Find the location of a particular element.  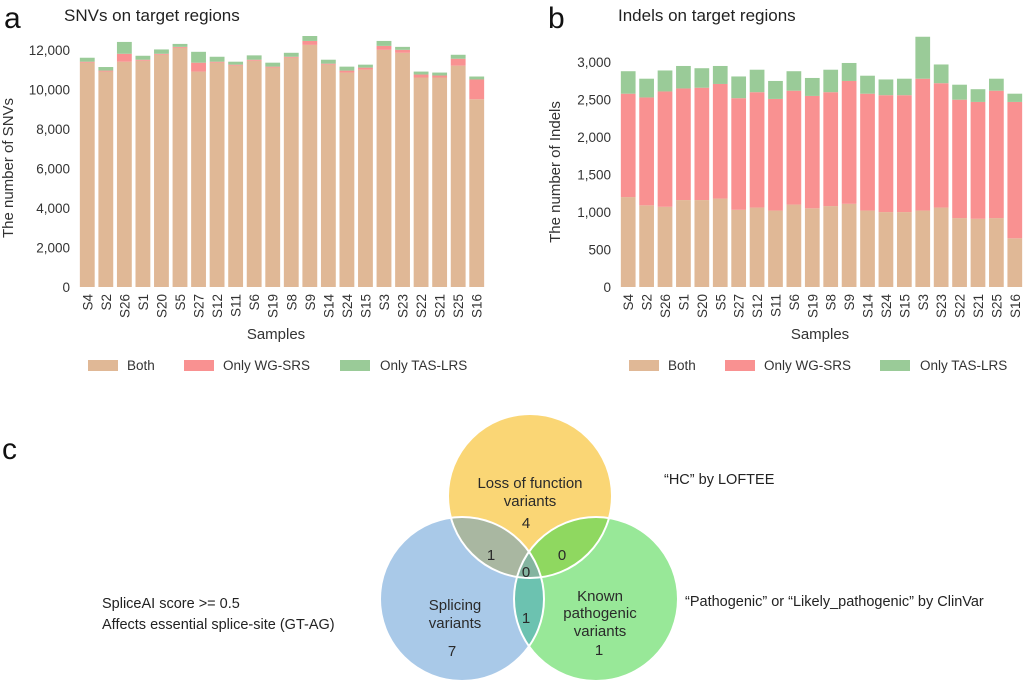

snv-bar-s8-both is located at coordinates (291, 172).